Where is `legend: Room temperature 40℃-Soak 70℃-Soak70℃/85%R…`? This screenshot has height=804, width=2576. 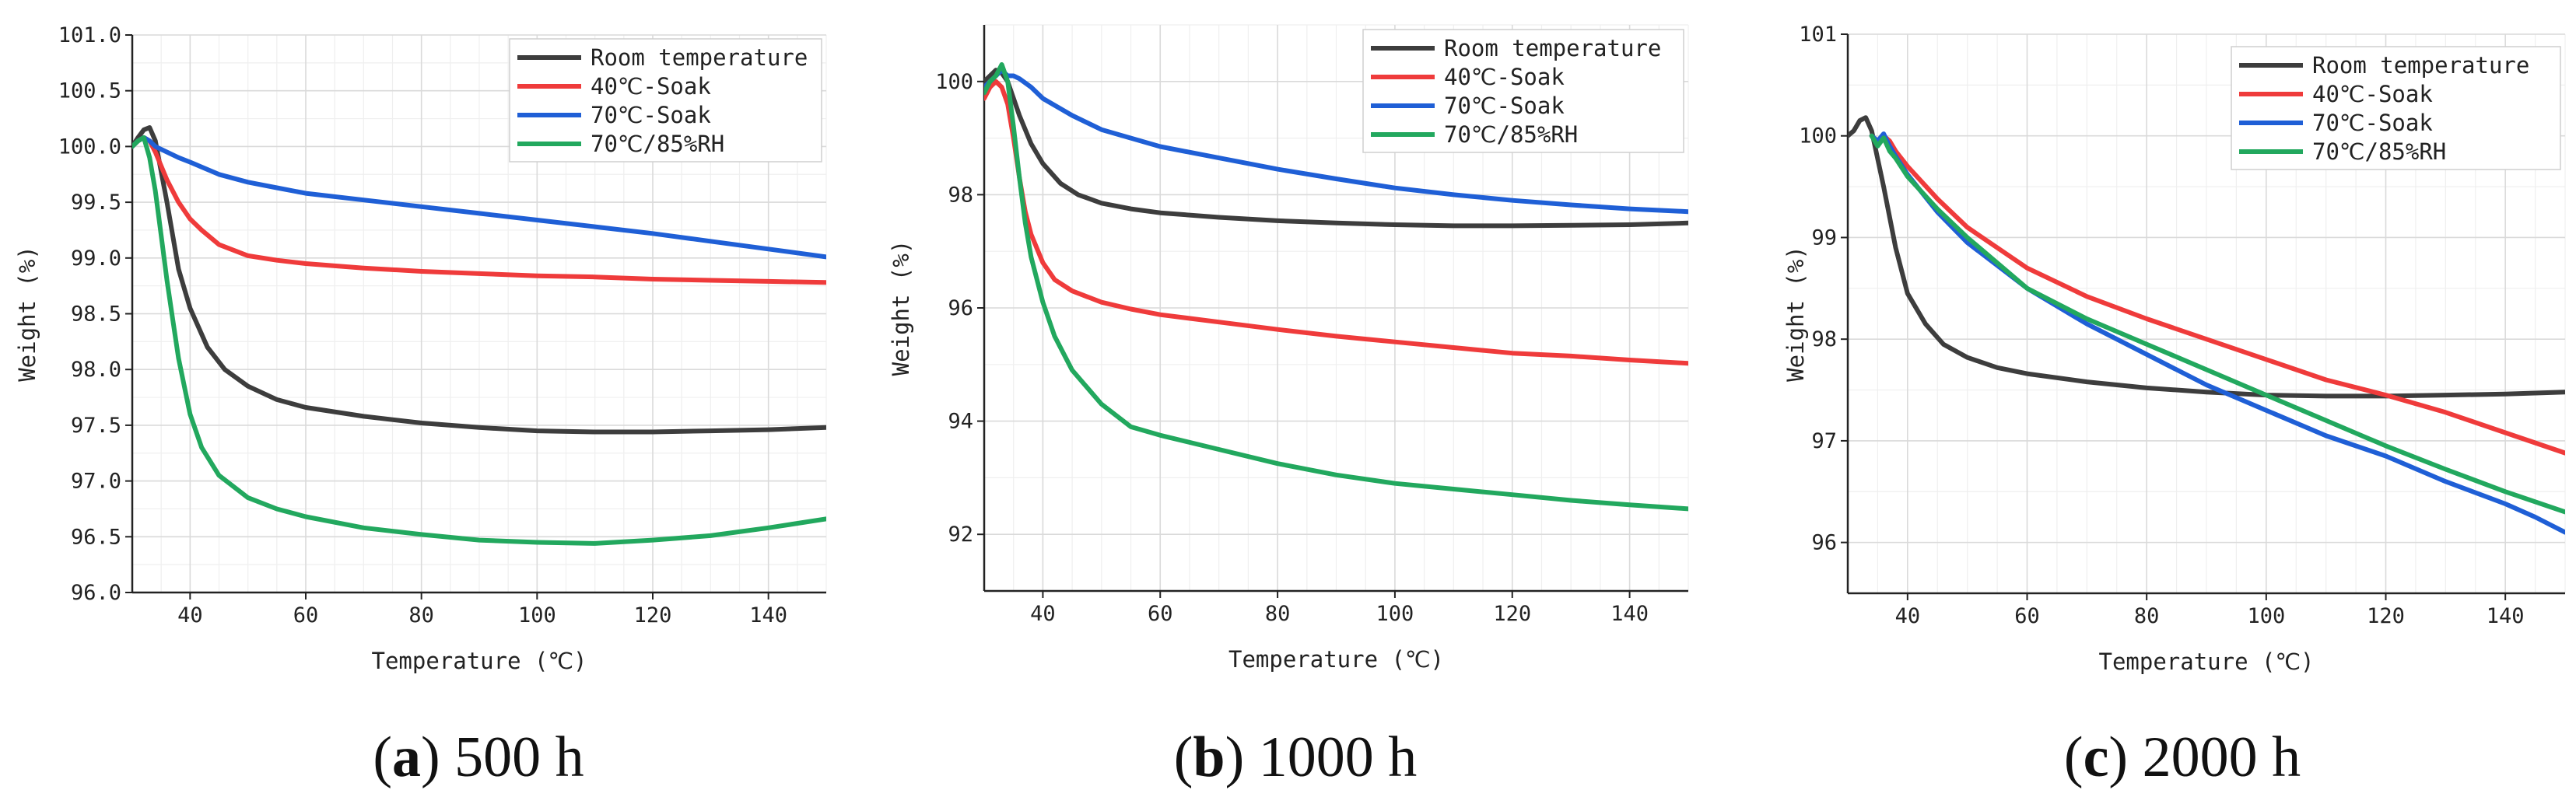
legend: Room temperature 40℃-Soak 70℃-Soak70℃/85%R… is located at coordinates (1523, 91).